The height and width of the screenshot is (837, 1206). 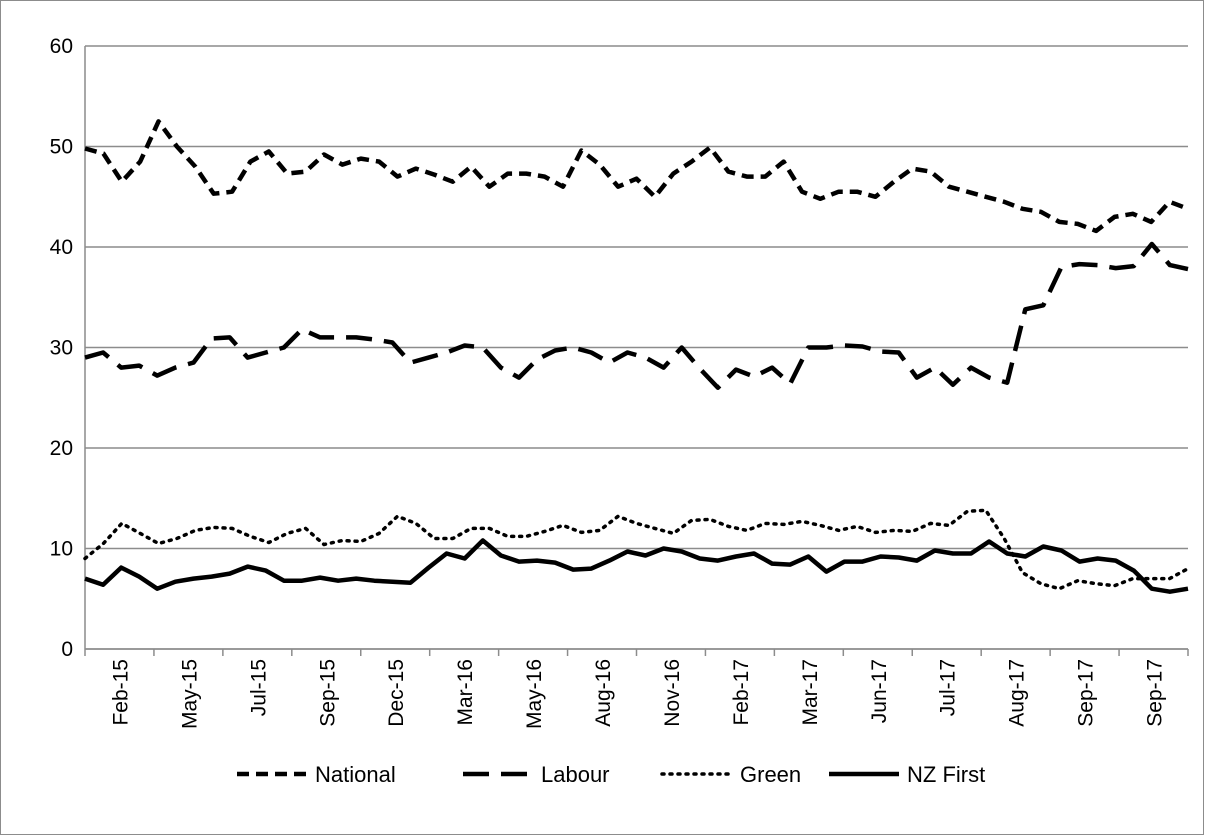 What do you see at coordinates (61, 348) in the screenshot?
I see `y-tick-label: 30` at bounding box center [61, 348].